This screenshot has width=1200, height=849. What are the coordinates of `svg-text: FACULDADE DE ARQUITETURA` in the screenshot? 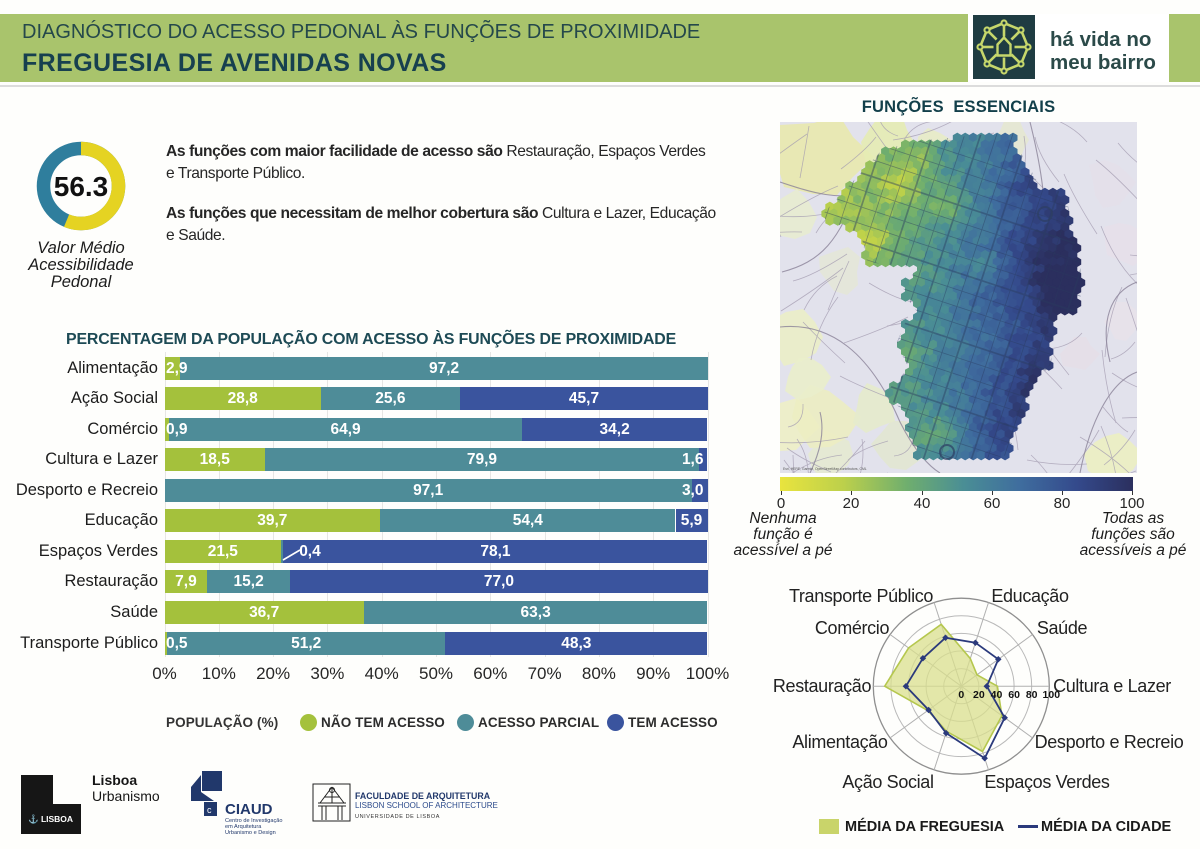 It's located at (423, 796).